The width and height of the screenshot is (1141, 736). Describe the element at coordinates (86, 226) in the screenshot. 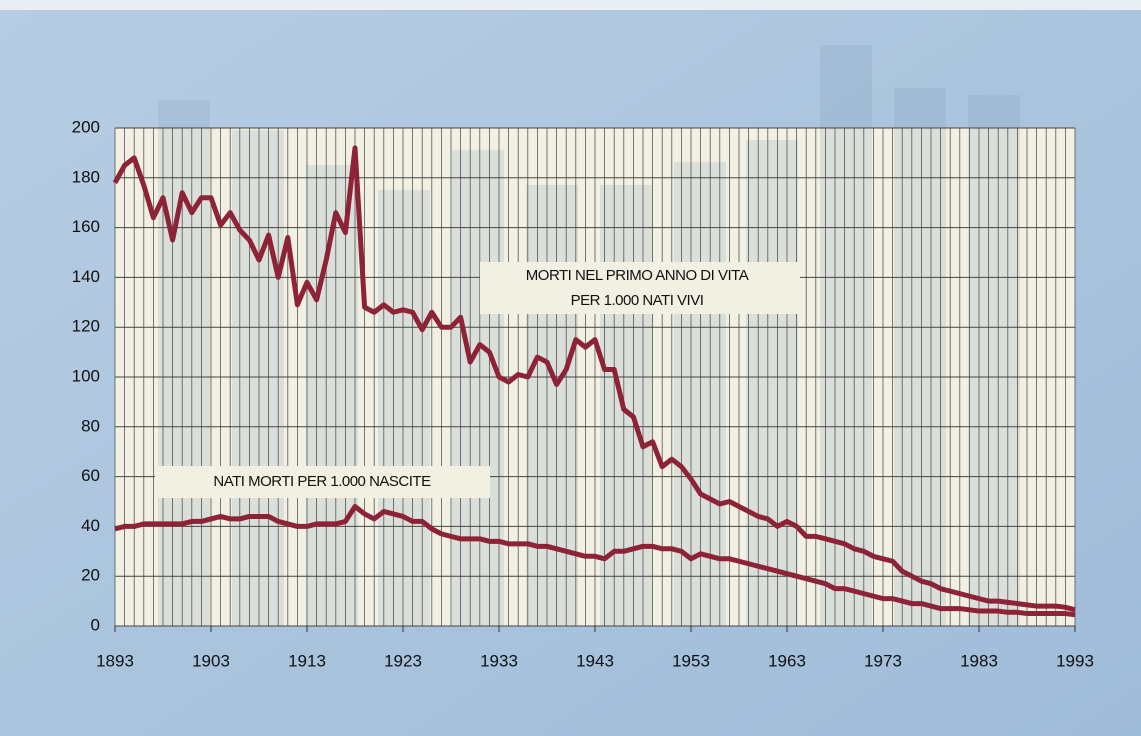

I see `y-tick-label: 160` at that location.